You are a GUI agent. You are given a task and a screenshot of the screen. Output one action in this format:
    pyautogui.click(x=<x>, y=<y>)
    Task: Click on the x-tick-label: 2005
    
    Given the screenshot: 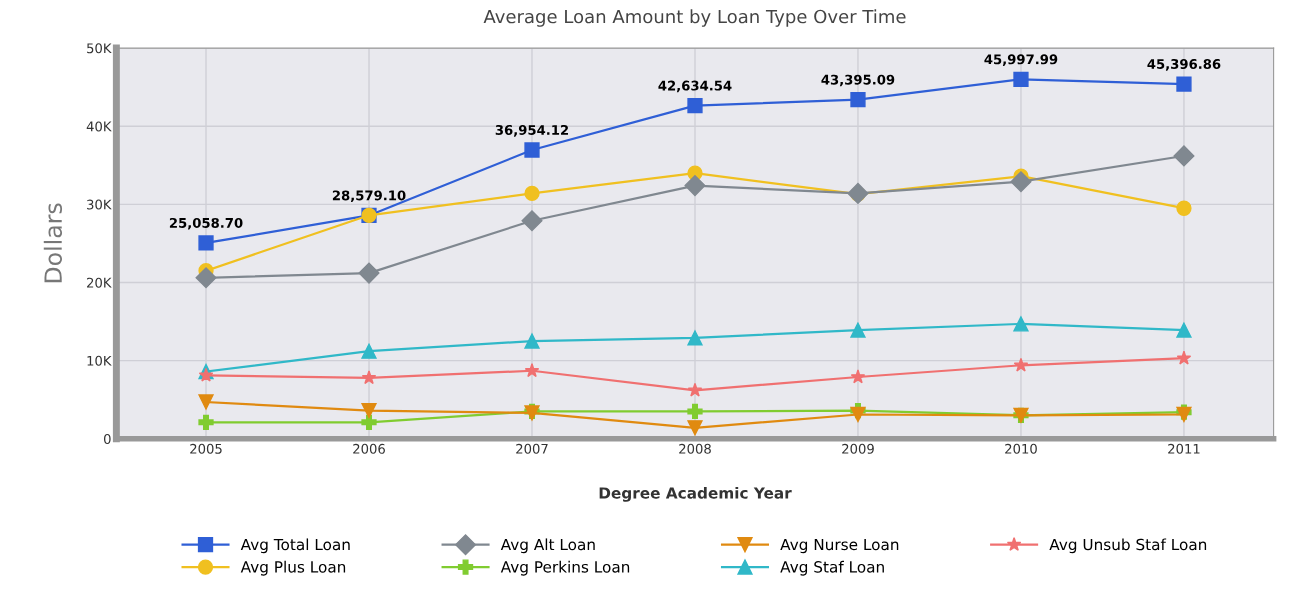 What is the action you would take?
    pyautogui.click(x=206, y=448)
    